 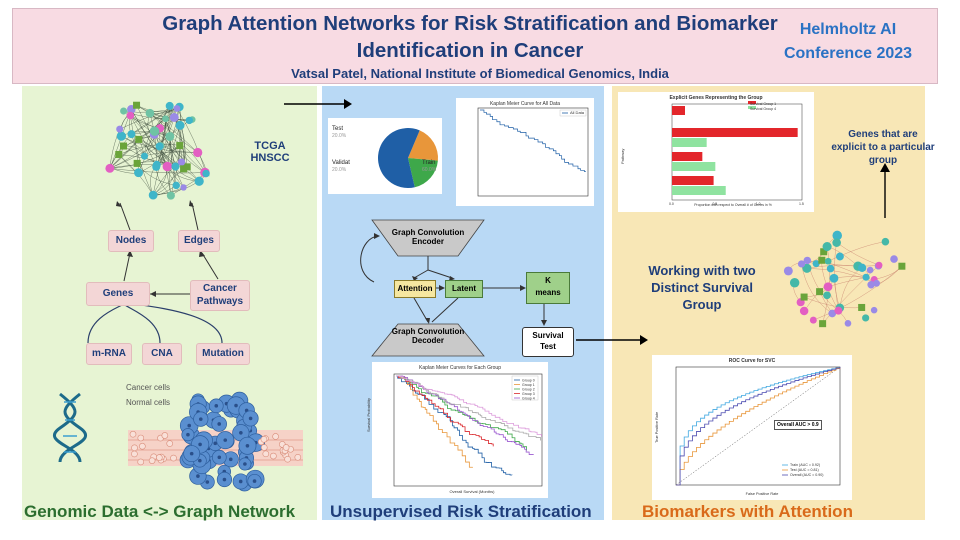 What do you see at coordinates (220, 288) in the screenshot?
I see `pathways-line-1: Cancer` at bounding box center [220, 288].